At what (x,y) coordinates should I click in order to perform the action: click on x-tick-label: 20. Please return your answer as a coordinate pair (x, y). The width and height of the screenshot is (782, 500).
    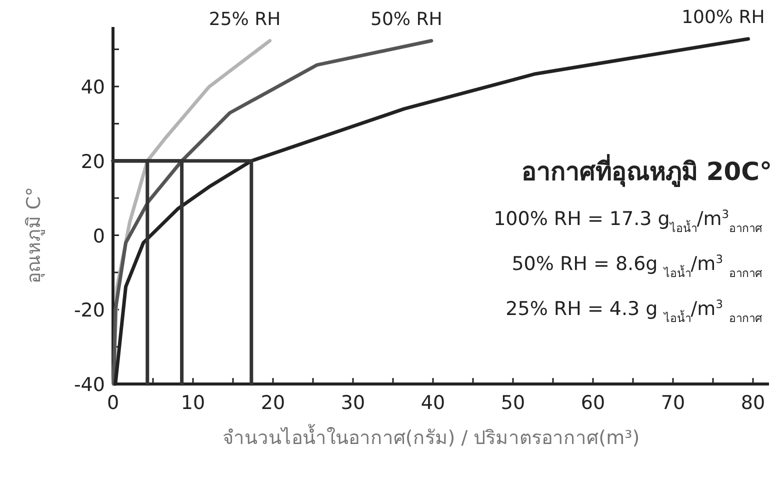
    Looking at the image, I should click on (273, 403).